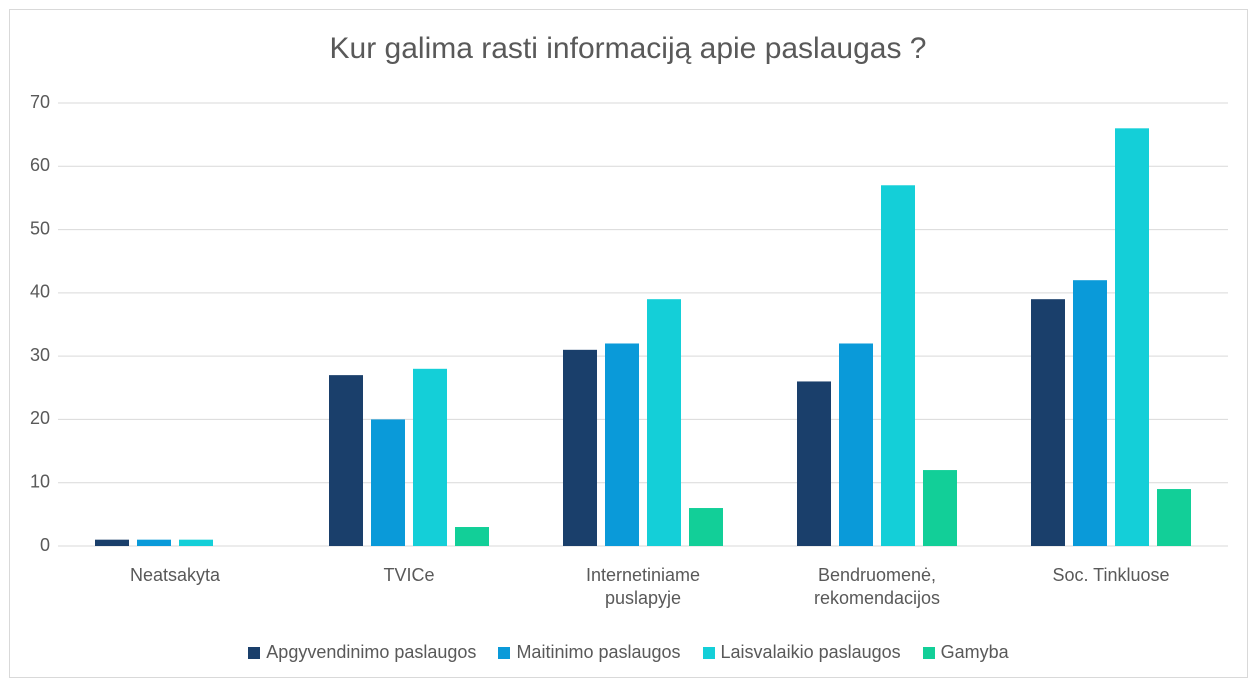  Describe the element at coordinates (40, 165) in the screenshot. I see `y-tick-label: 60` at that location.